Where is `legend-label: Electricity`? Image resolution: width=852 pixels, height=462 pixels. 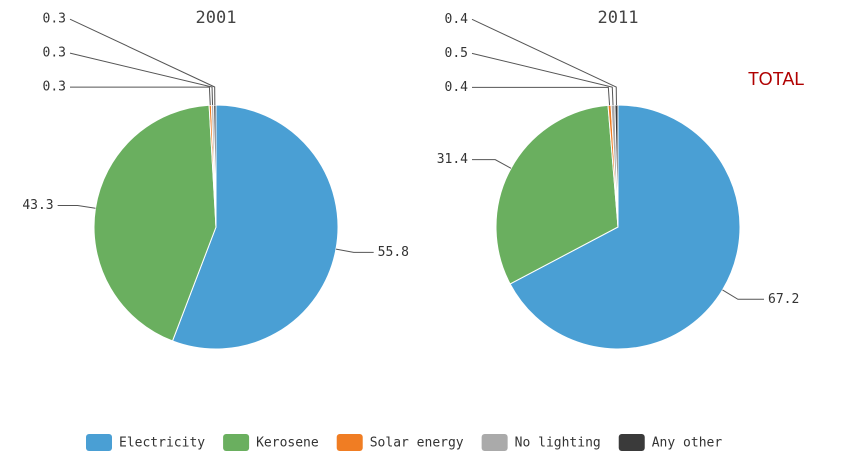 legend-label: Electricity is located at coordinates (162, 443).